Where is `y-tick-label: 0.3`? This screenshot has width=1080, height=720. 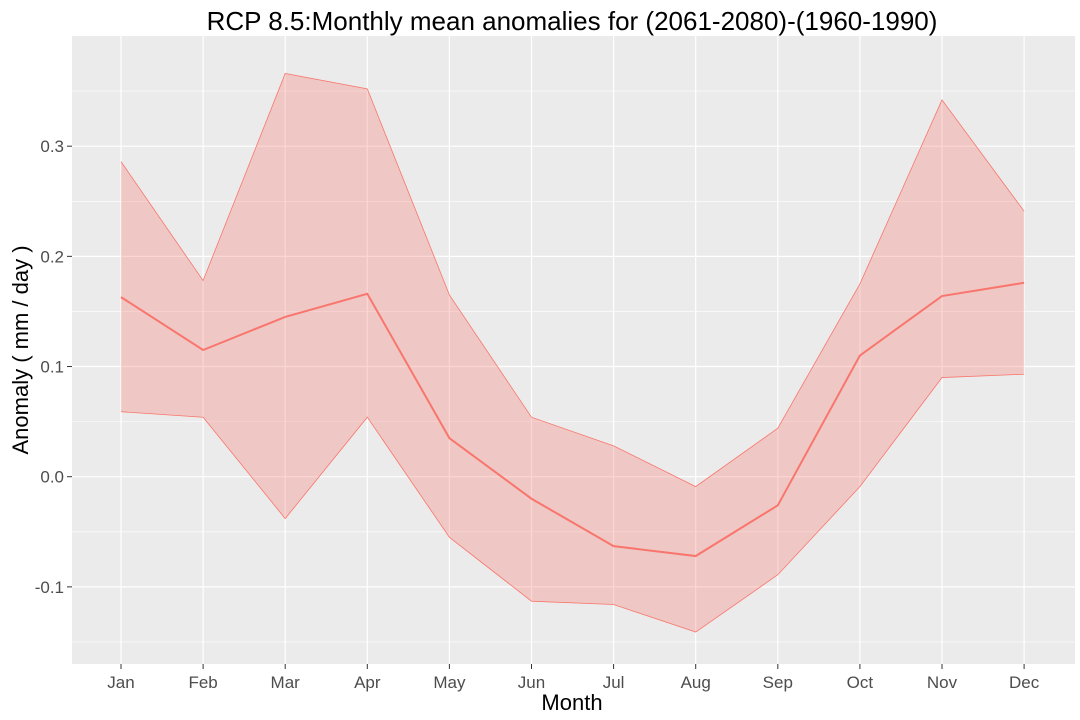 y-tick-label: 0.3 is located at coordinates (52, 146).